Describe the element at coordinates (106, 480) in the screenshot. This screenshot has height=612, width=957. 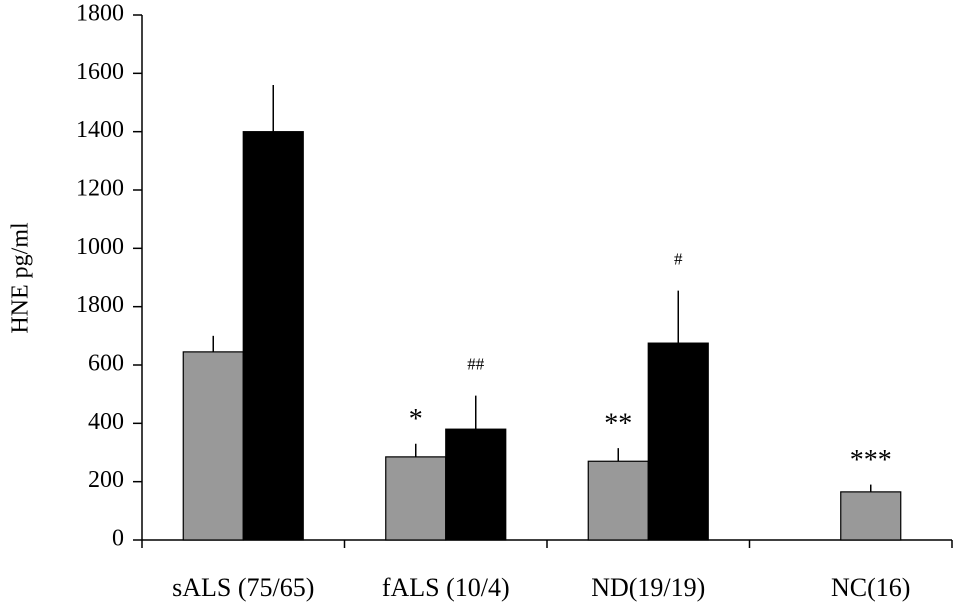
I see `y-tick-label: 200` at that location.